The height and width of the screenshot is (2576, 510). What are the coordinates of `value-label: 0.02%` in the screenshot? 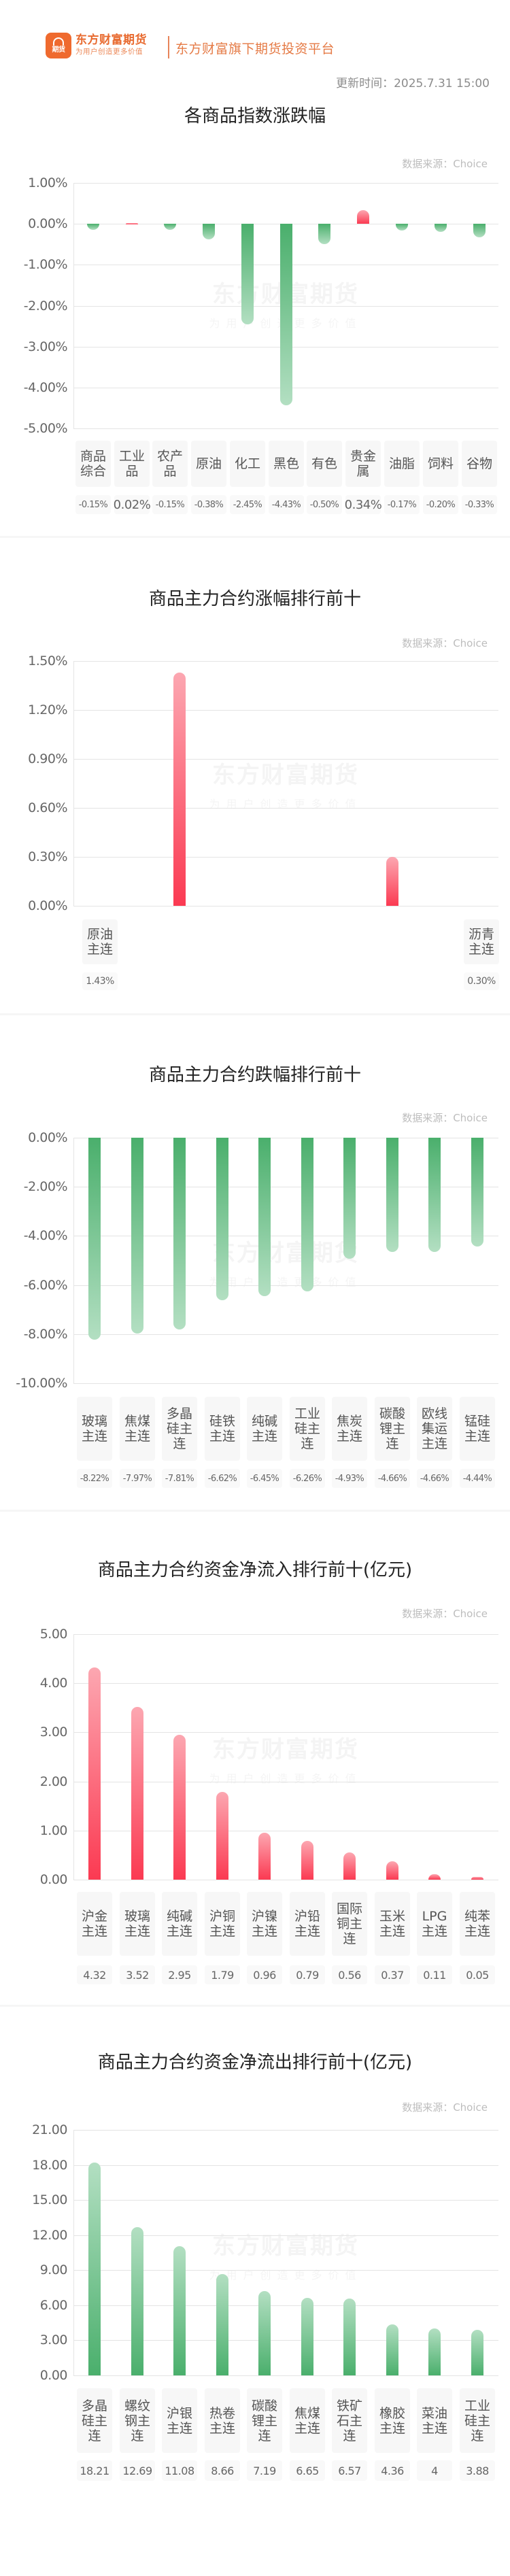 It's located at (133, 504).